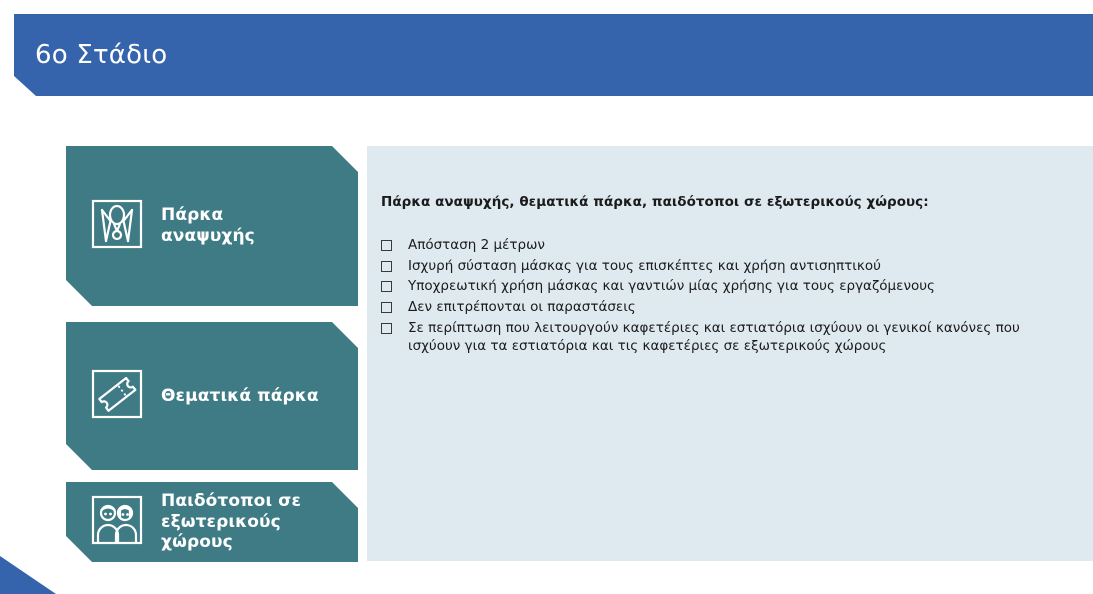 This screenshot has height=594, width=1093. What do you see at coordinates (117, 226) in the screenshot?
I see `amusement-ride-person-icon` at bounding box center [117, 226].